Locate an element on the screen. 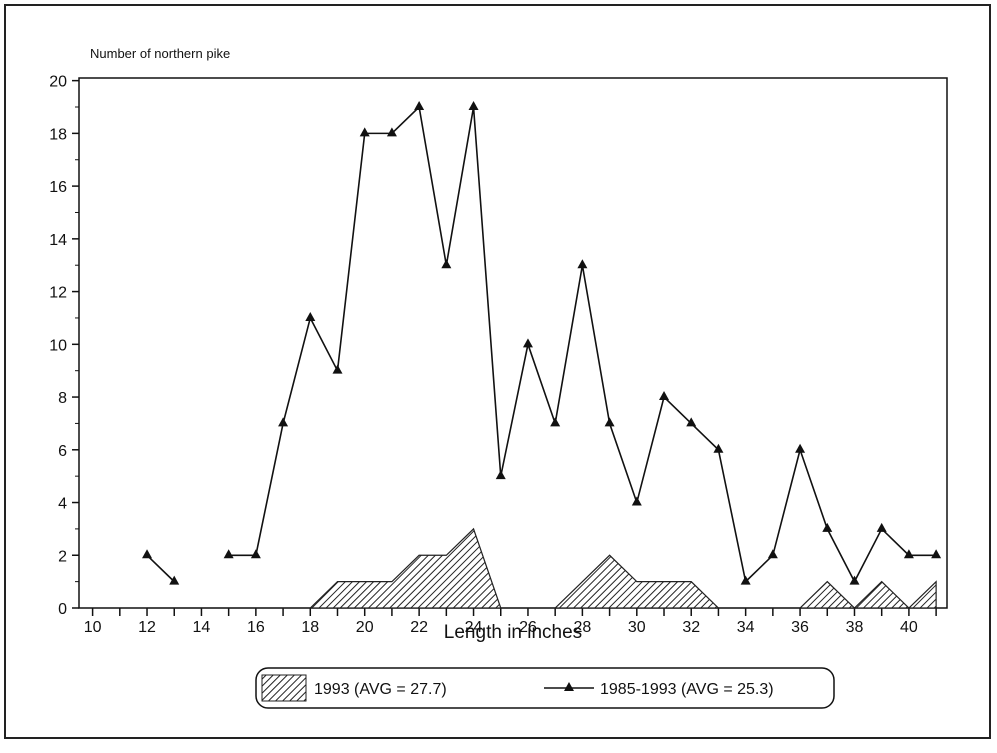 The image size is (997, 753). x-tick-label: 38 is located at coordinates (855, 627).